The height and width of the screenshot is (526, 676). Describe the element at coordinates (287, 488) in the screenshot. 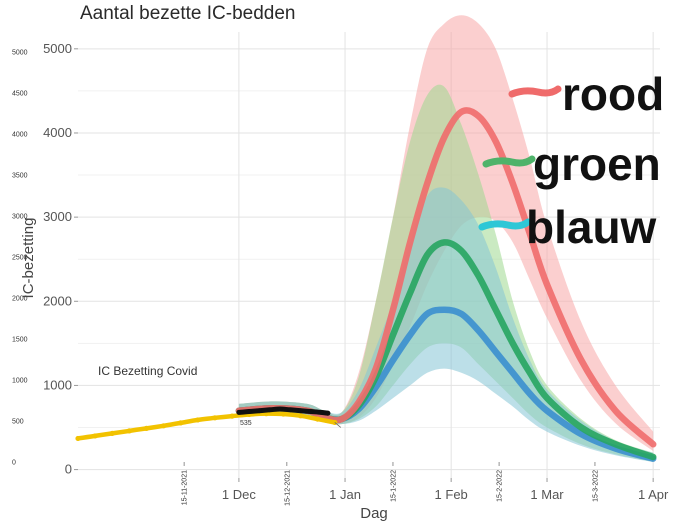

I see `overlay-x-tick-label: 15-12-2021` at that location.